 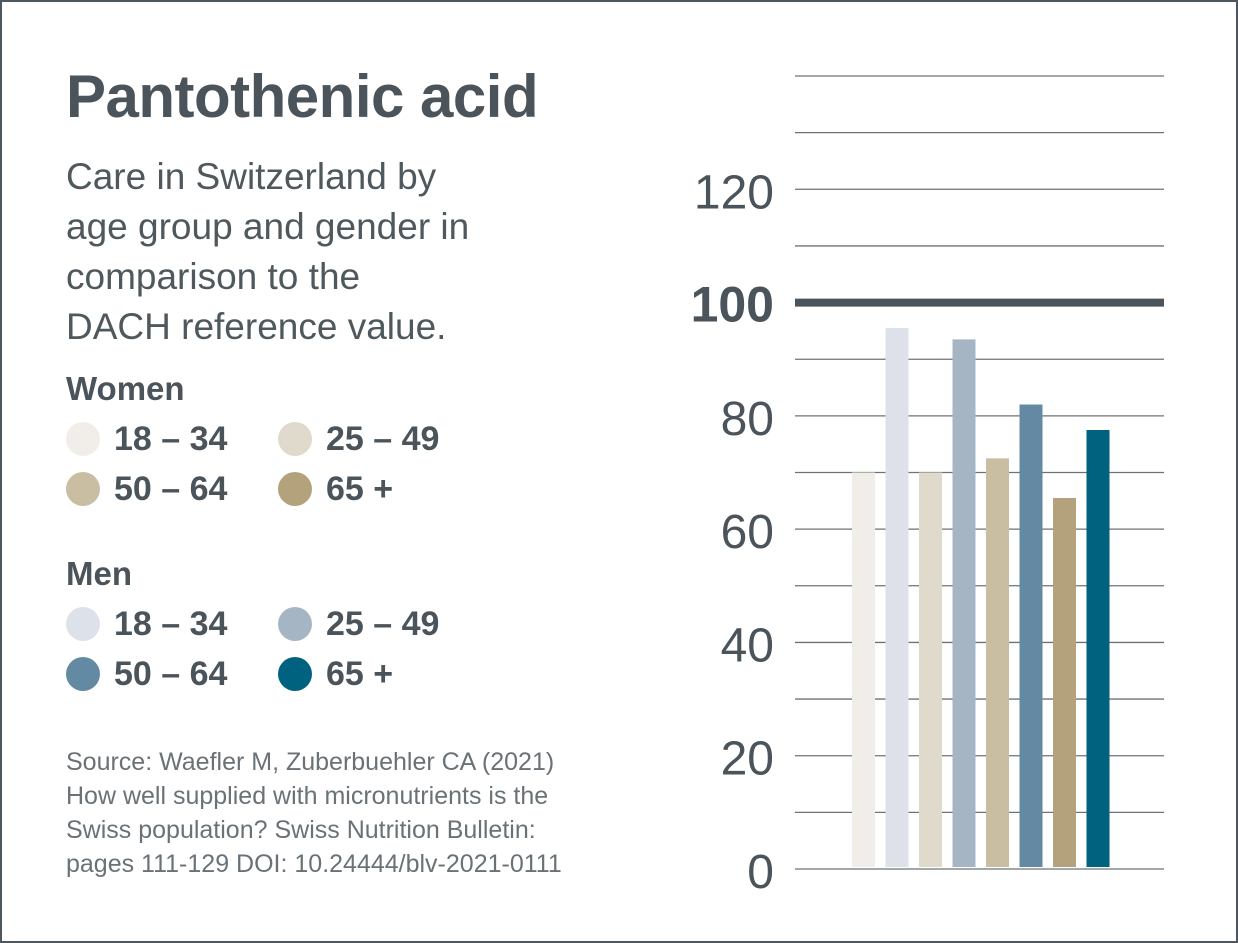 What do you see at coordinates (302, 96) in the screenshot?
I see `chart-title: Pantothenic acid` at bounding box center [302, 96].